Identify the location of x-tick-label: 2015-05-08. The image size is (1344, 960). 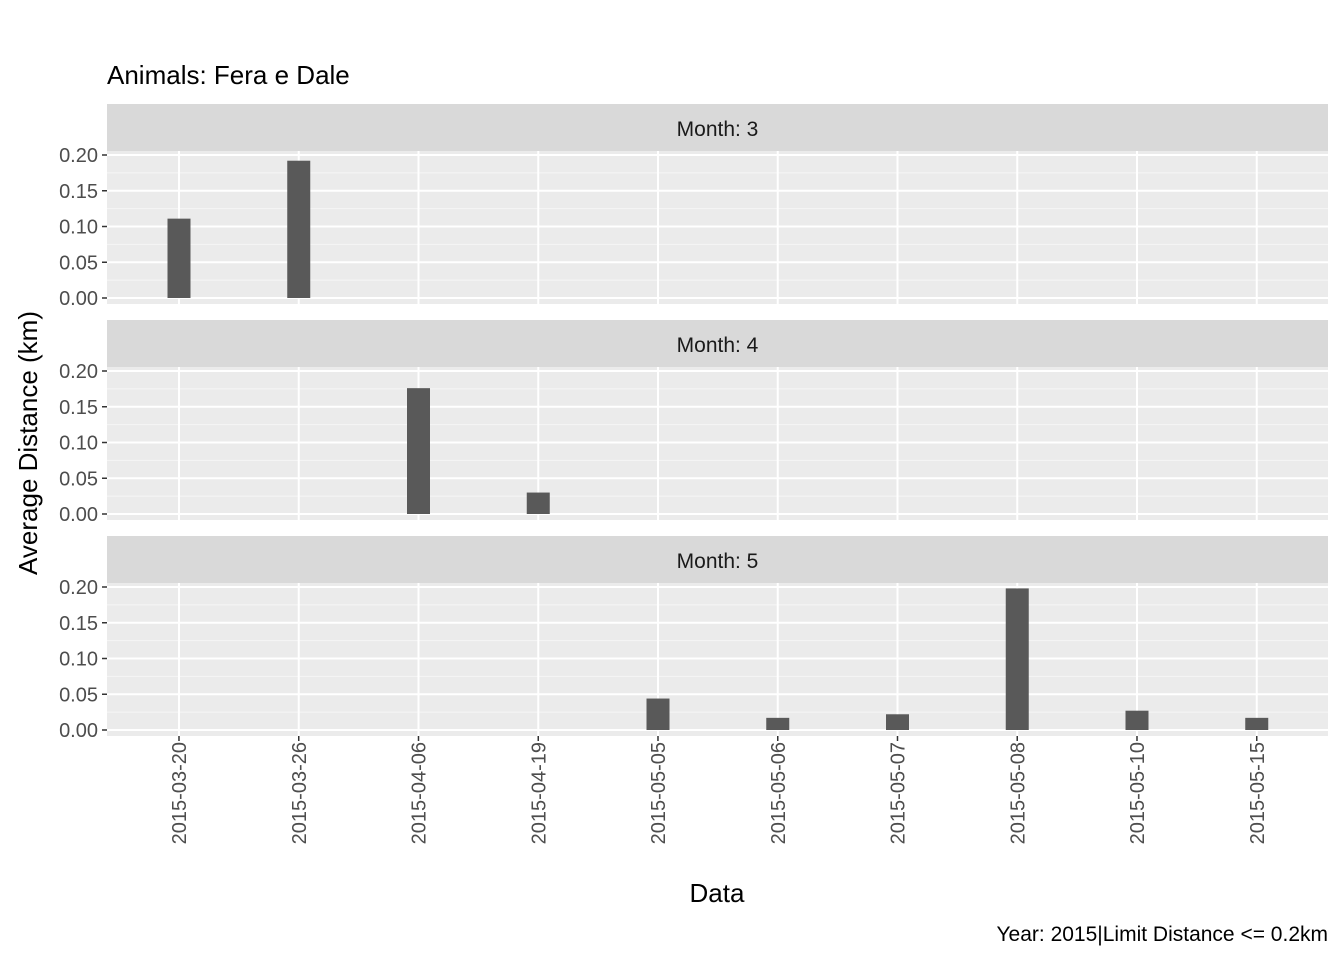
(1018, 793).